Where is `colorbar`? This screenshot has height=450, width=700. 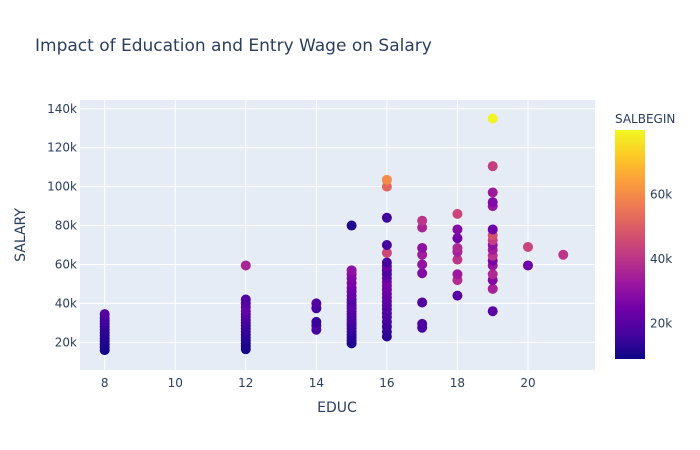
colorbar is located at coordinates (630, 244).